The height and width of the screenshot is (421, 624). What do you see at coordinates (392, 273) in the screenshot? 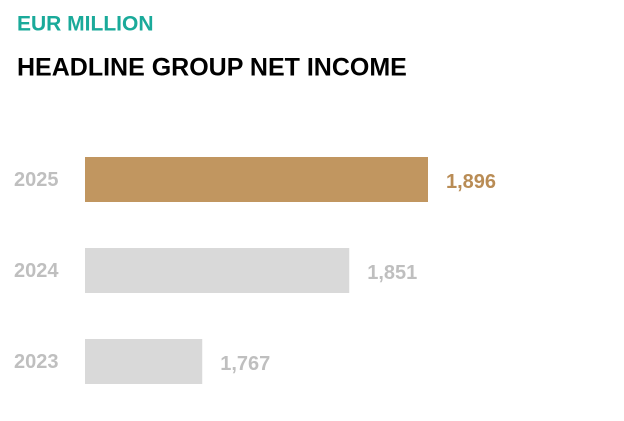
I see `value-label: 1,851` at bounding box center [392, 273].